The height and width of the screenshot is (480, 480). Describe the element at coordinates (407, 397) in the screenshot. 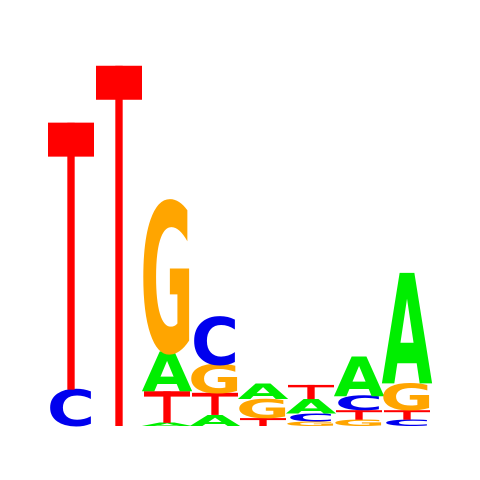

I see `letter-g-pos8: G` at that location.